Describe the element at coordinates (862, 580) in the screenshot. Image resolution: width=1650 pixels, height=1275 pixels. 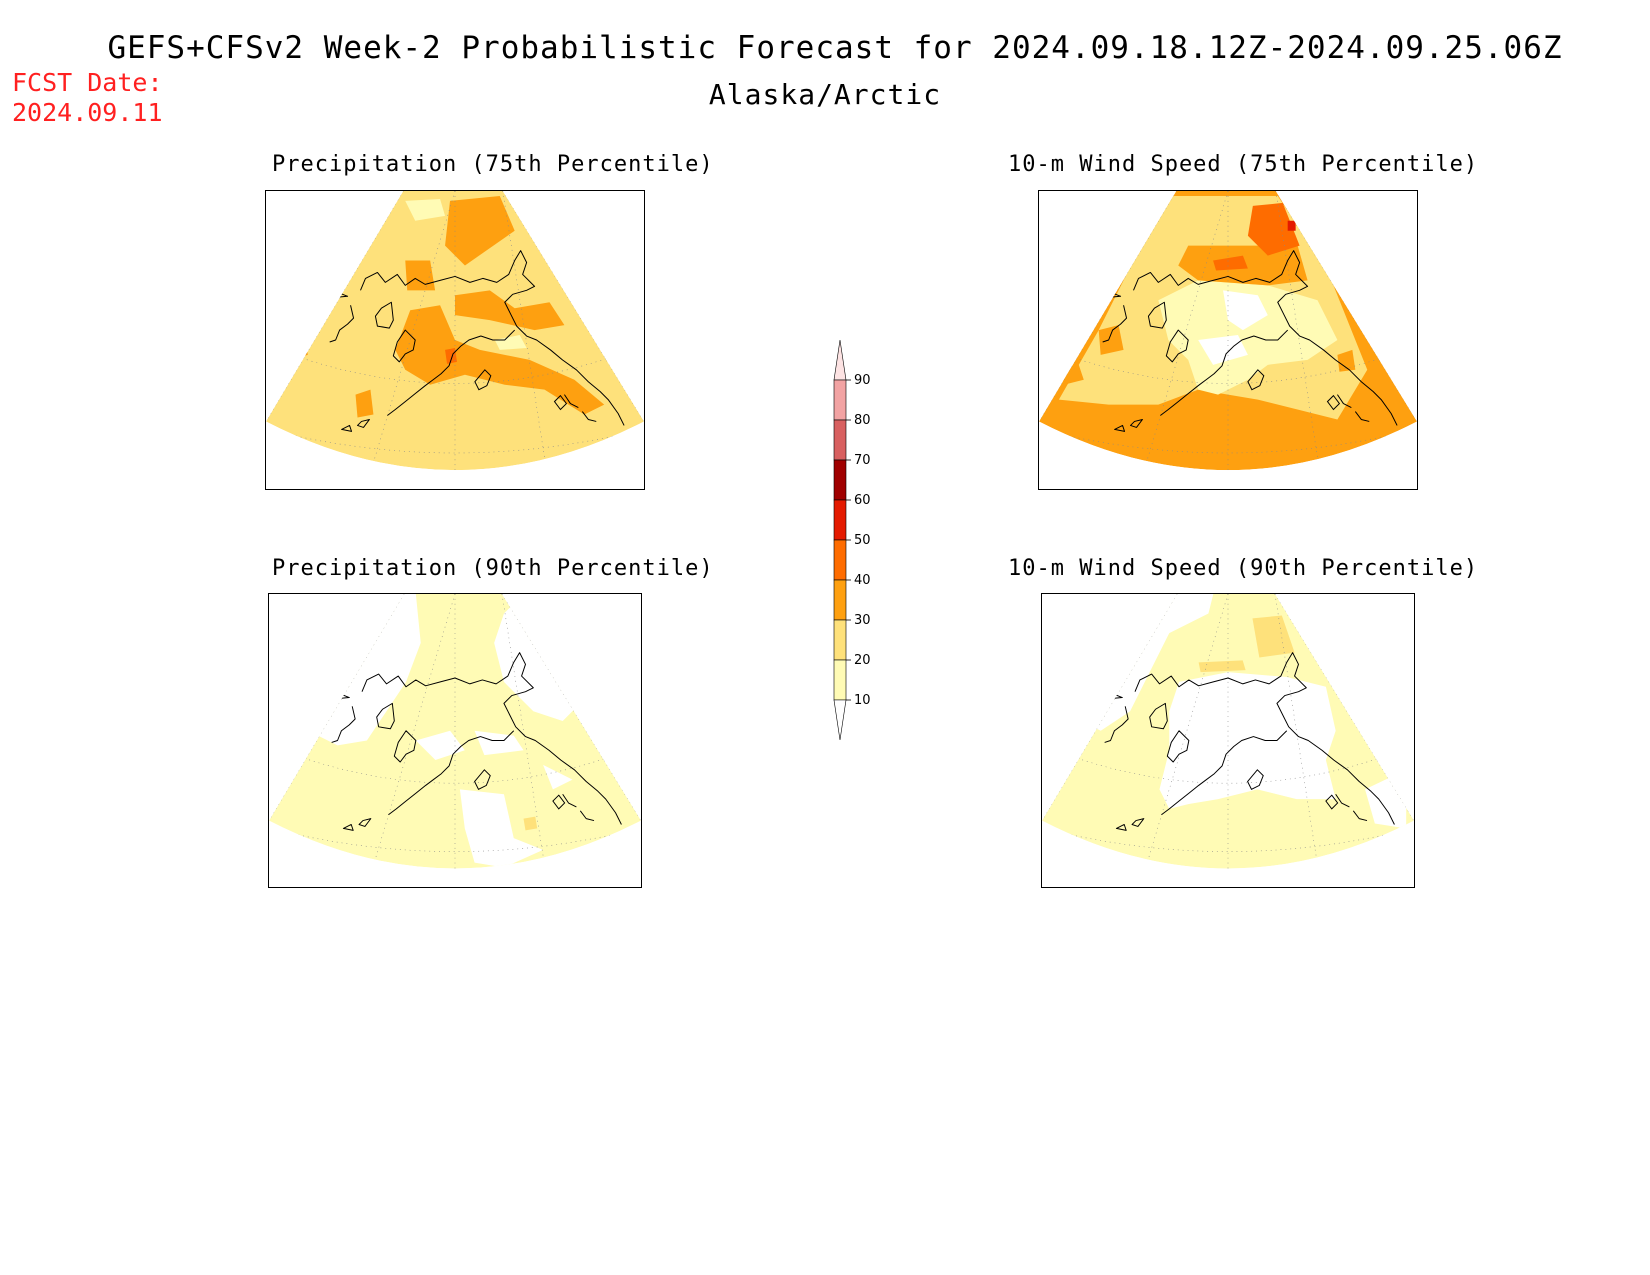
I see `colorbar-tick-label: 40` at that location.